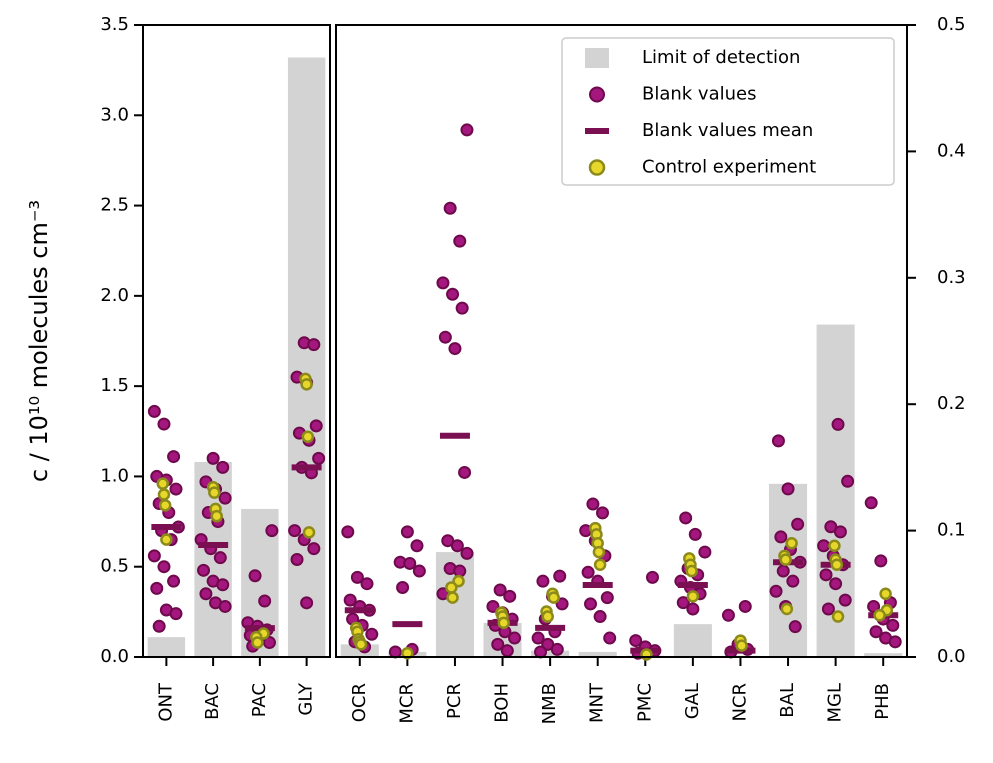 Image resolution: width=993 pixels, height=763 pixels. What do you see at coordinates (114, 295) in the screenshot?
I see `y-tick-label: 2.0` at bounding box center [114, 295].